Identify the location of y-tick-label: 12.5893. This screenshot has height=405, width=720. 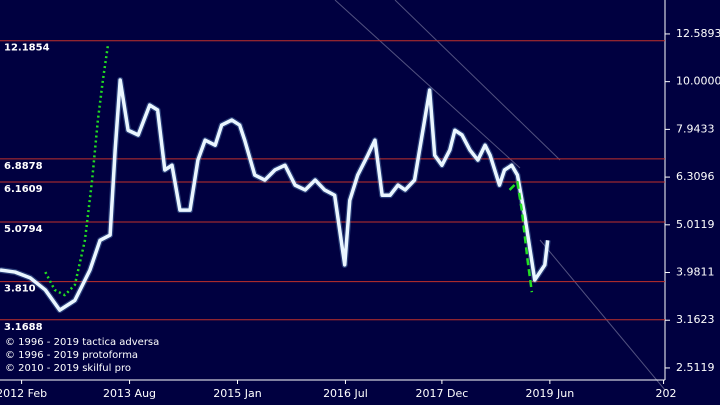
(698, 33).